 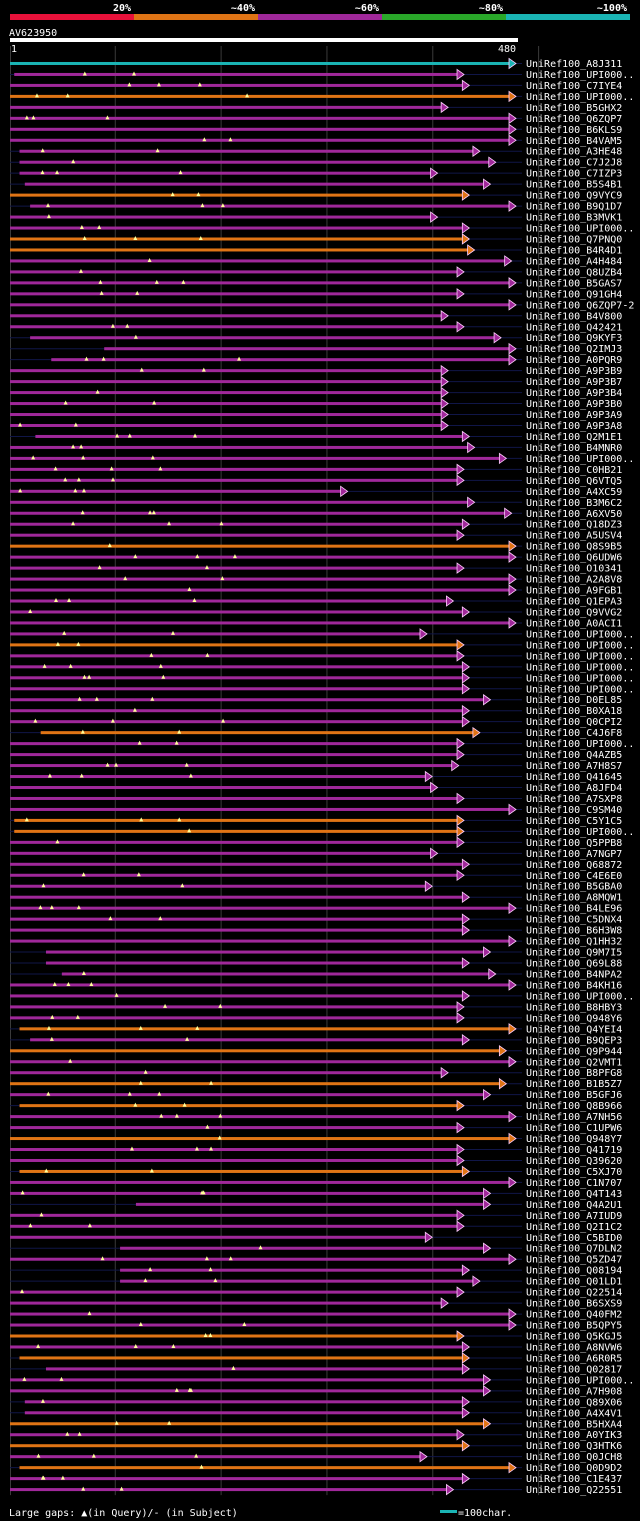 What do you see at coordinates (574, 1051) in the screenshot?
I see `hit-label: UniRef100_Q9P944` at bounding box center [574, 1051].